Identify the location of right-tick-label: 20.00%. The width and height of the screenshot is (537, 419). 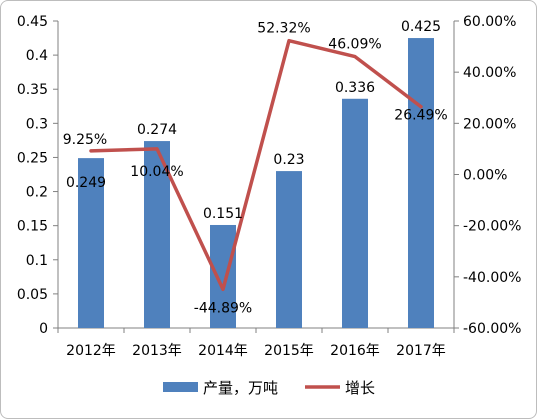
(489, 124).